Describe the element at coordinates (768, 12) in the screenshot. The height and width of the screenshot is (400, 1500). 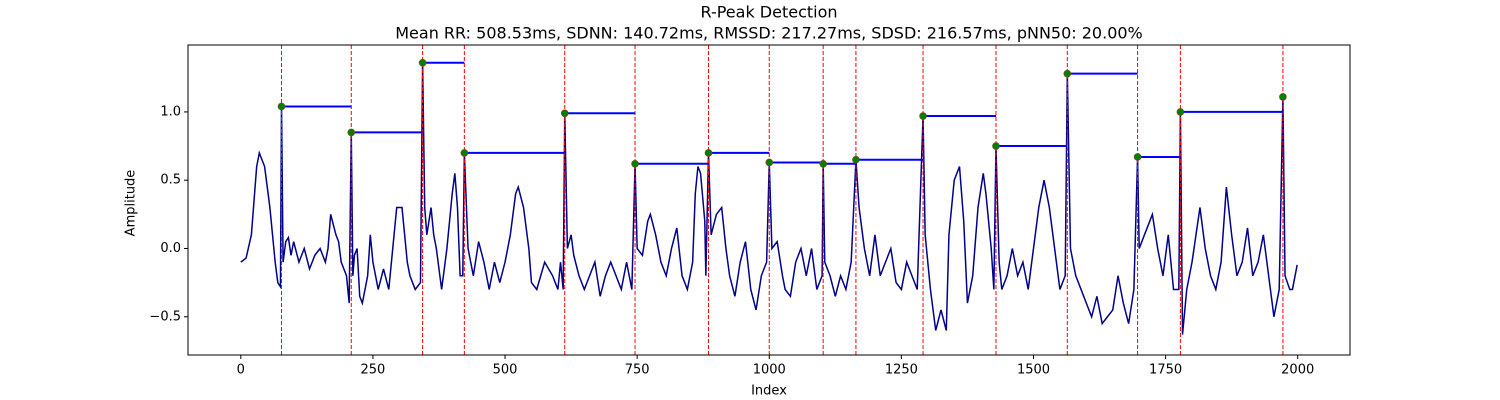
I see `chart-title: R-Peak Detection` at that location.